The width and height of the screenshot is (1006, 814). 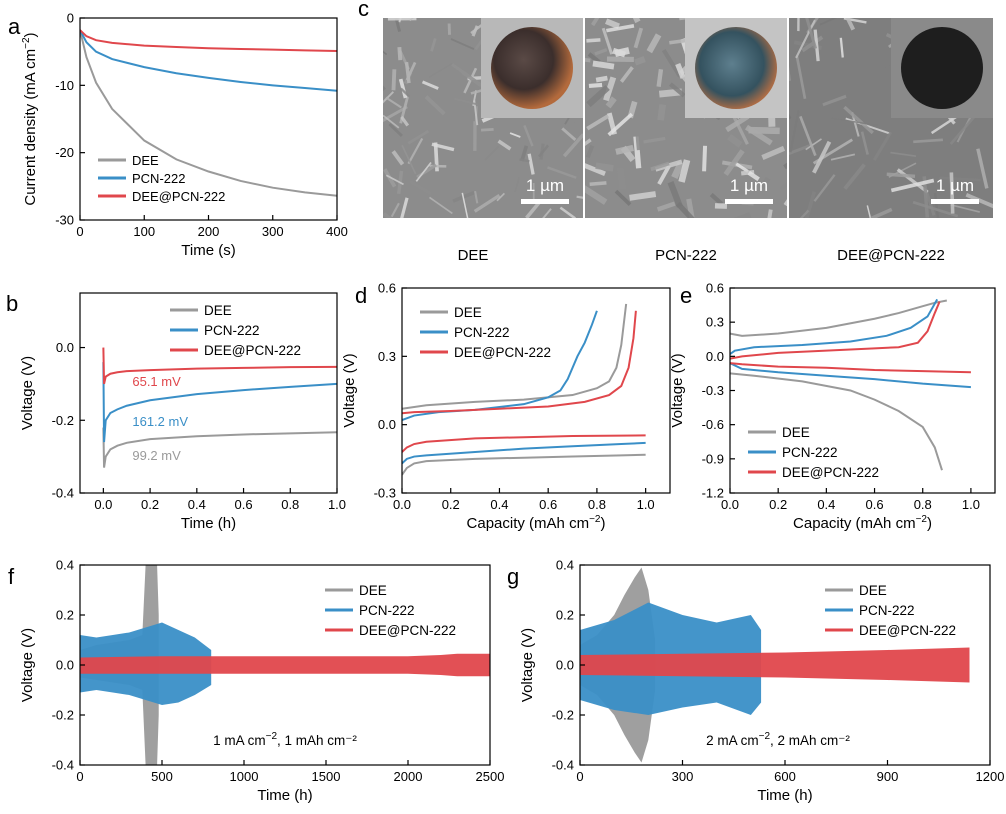 What do you see at coordinates (736, 68) in the screenshot?
I see `copper-disc-dark-blue` at bounding box center [736, 68].